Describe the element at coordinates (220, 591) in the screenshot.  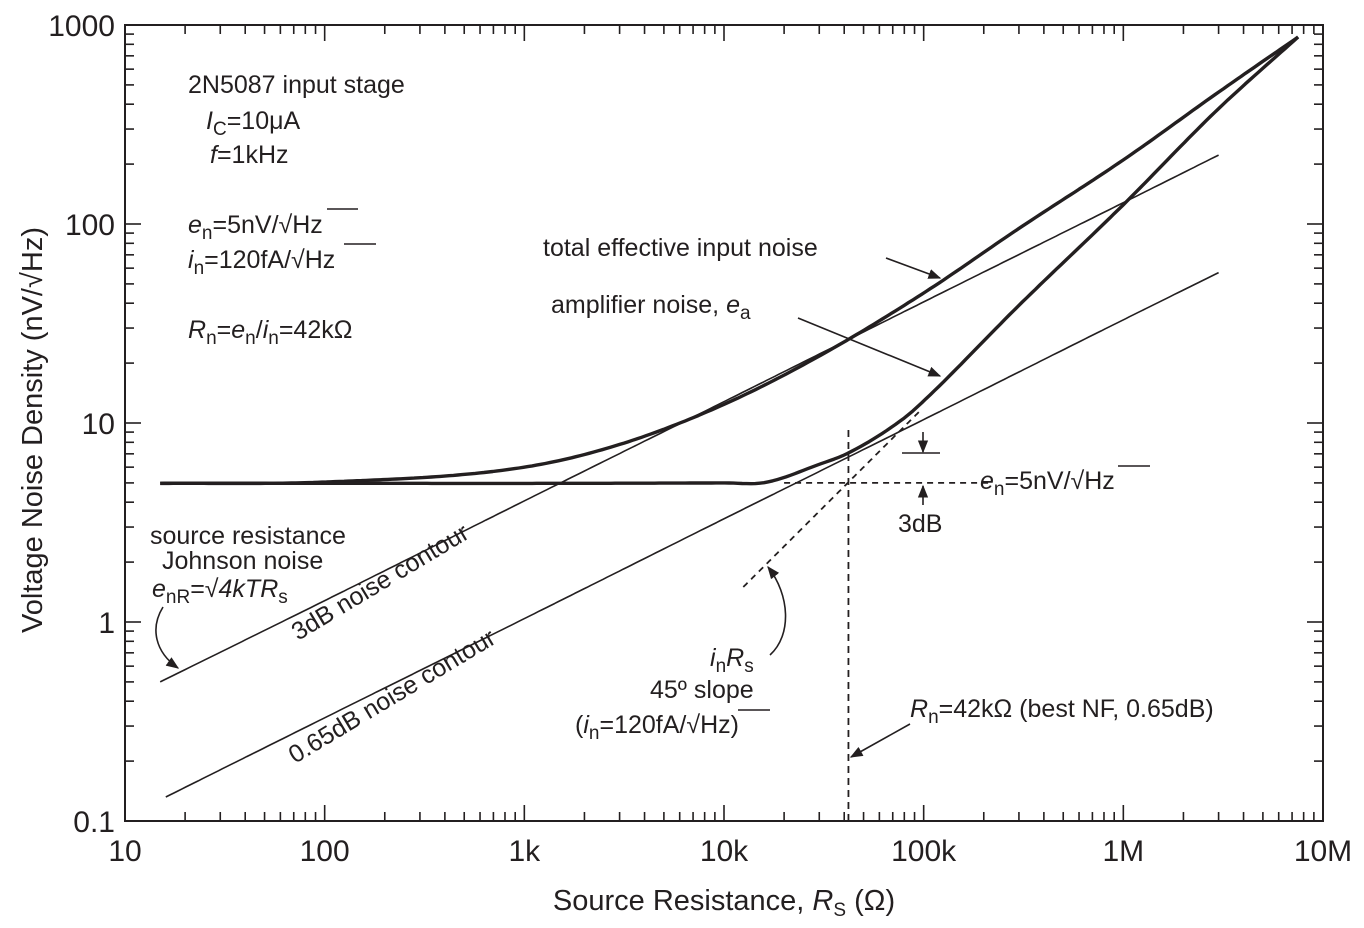
I see `johnson-formula: enR=√4kTRs` at that location.